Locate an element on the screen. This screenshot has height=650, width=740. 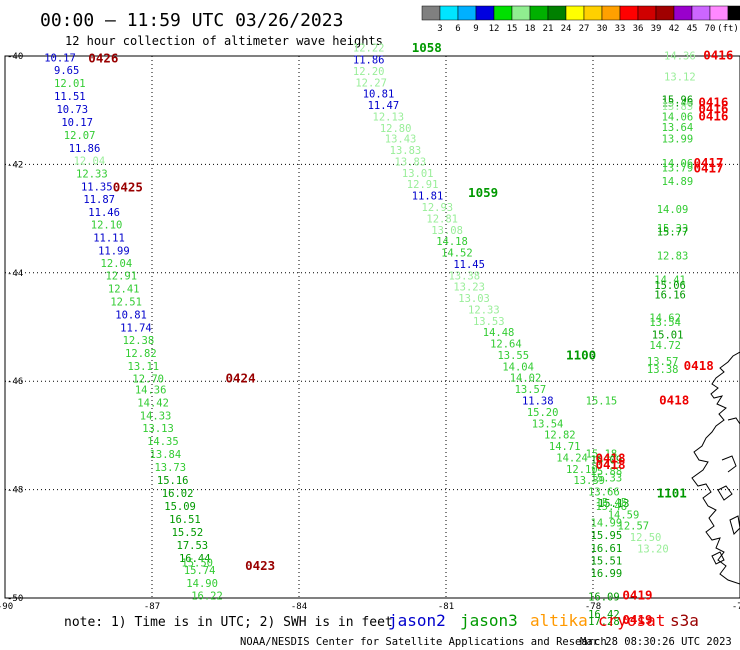
x-tick-label: -75 is located at coordinates (736, 607).